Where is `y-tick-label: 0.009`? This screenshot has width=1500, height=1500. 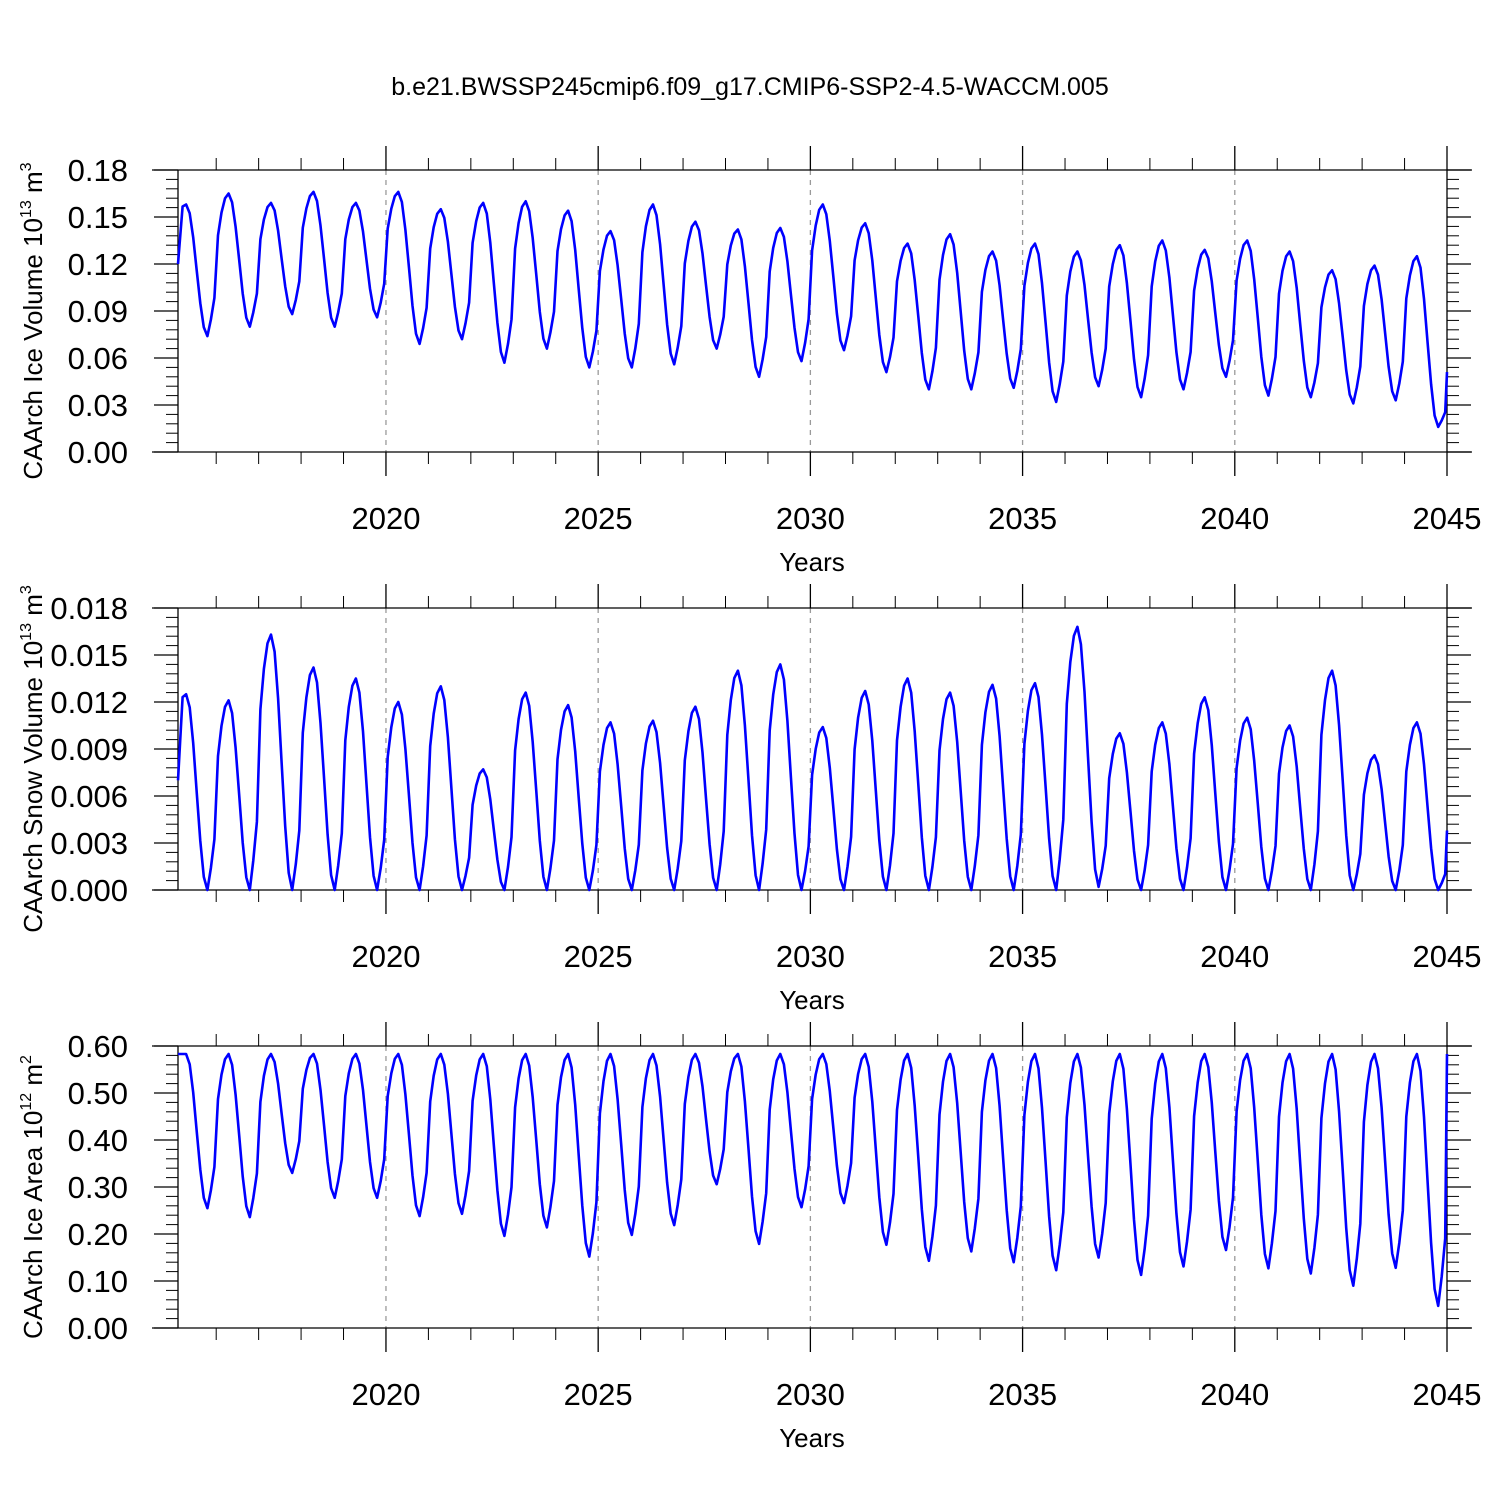 y-tick-label: 0.009 is located at coordinates (89, 749).